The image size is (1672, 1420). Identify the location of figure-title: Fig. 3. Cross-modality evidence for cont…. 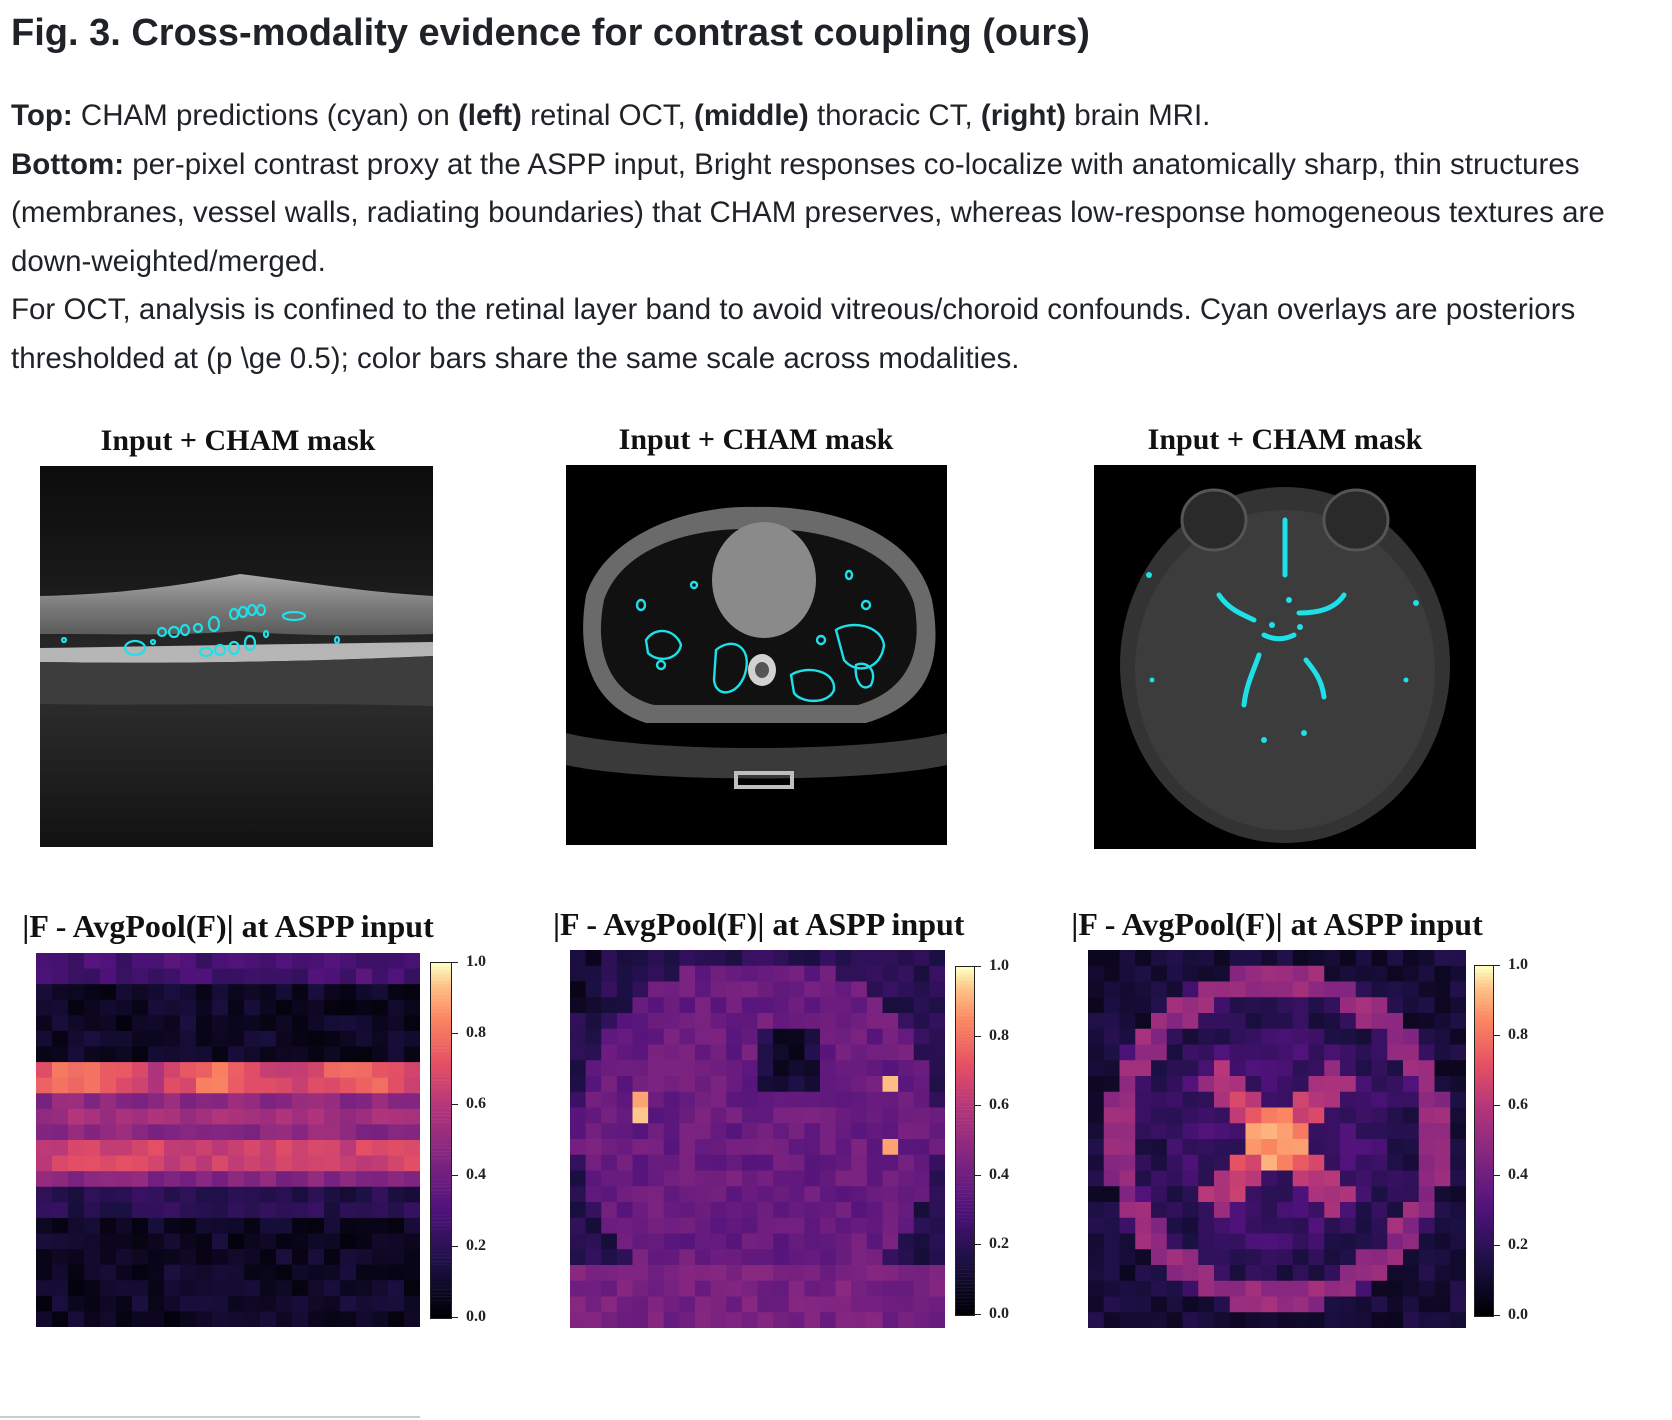
(550, 33).